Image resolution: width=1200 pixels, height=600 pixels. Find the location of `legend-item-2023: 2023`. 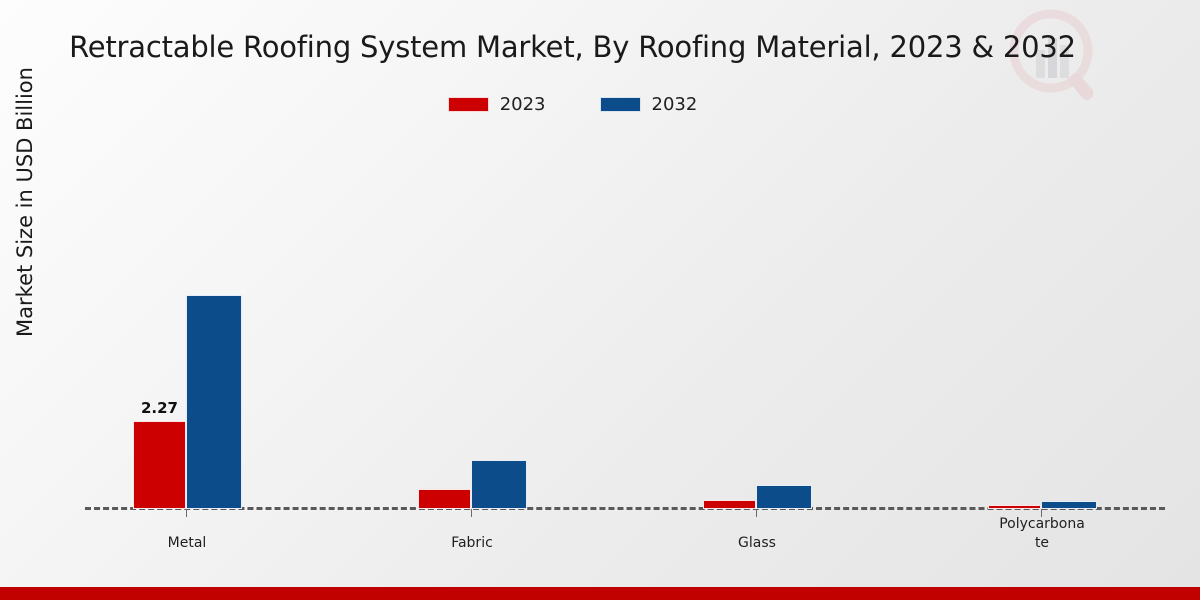

legend-item-2023: 2023 is located at coordinates (496, 104).